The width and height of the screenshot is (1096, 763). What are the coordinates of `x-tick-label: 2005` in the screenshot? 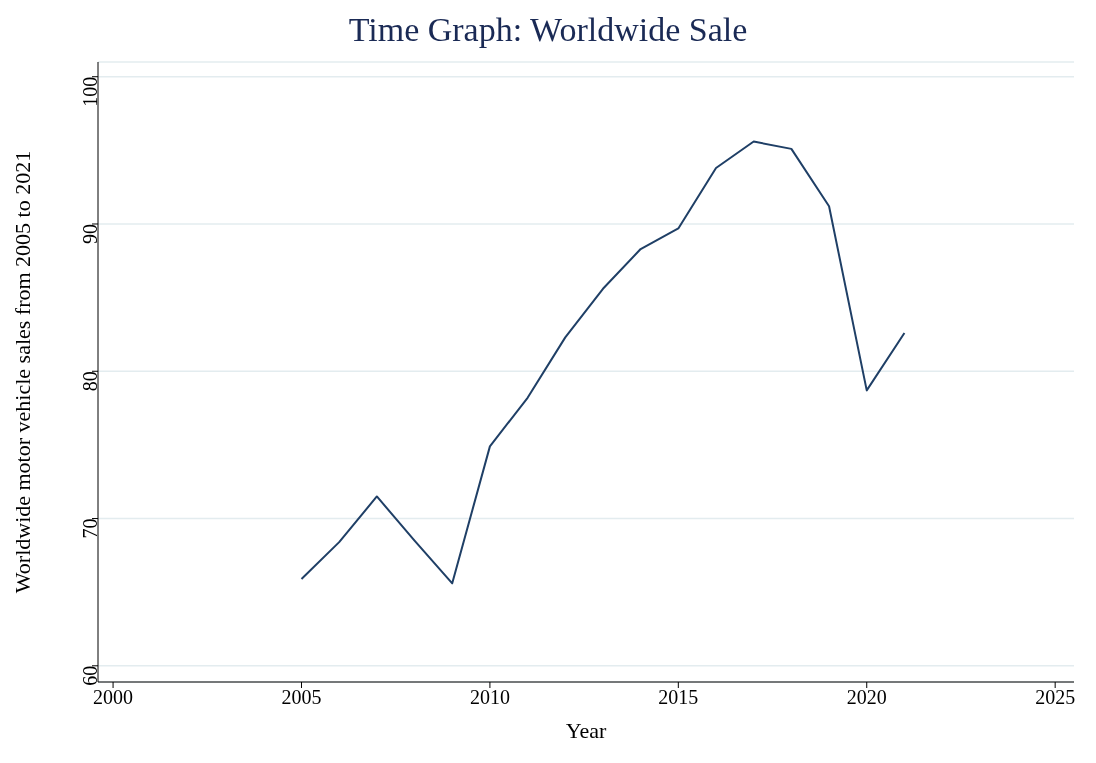 It's located at (301, 697).